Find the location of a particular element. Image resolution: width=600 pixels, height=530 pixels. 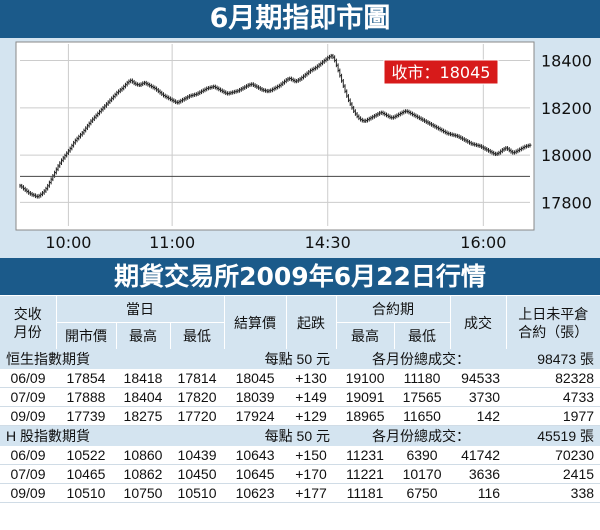

table-cell: +129 is located at coordinates (311, 416).